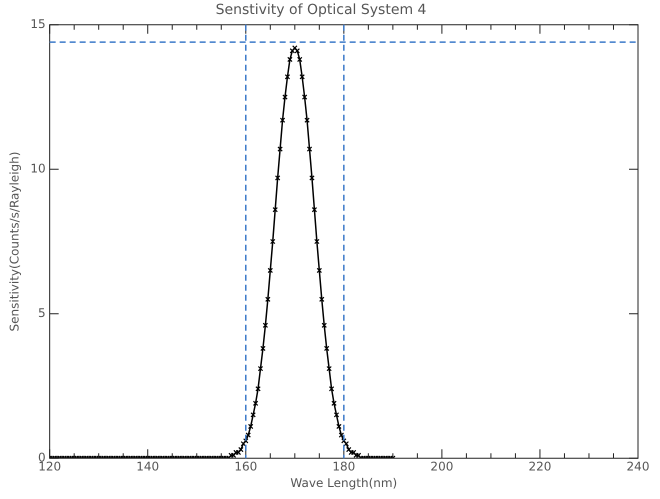  Describe the element at coordinates (148, 467) in the screenshot. I see `x-tick-label: 140` at that location.